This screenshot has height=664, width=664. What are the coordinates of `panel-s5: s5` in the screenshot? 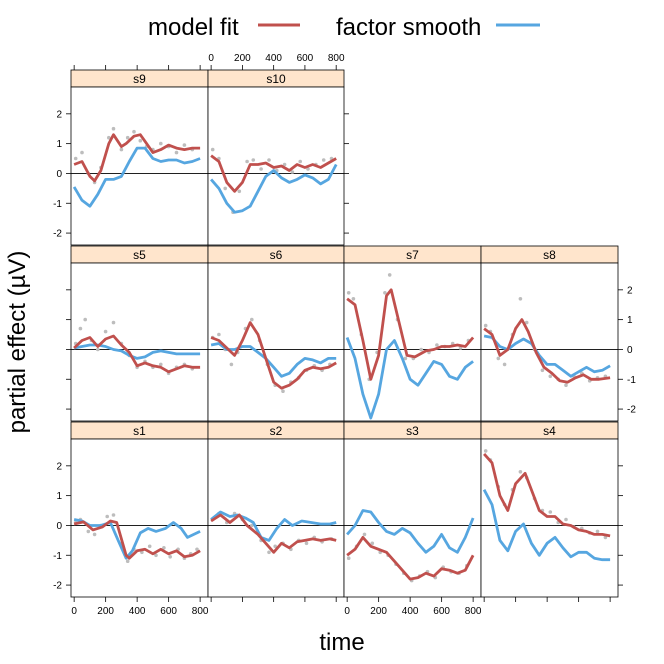 It's located at (139, 333).